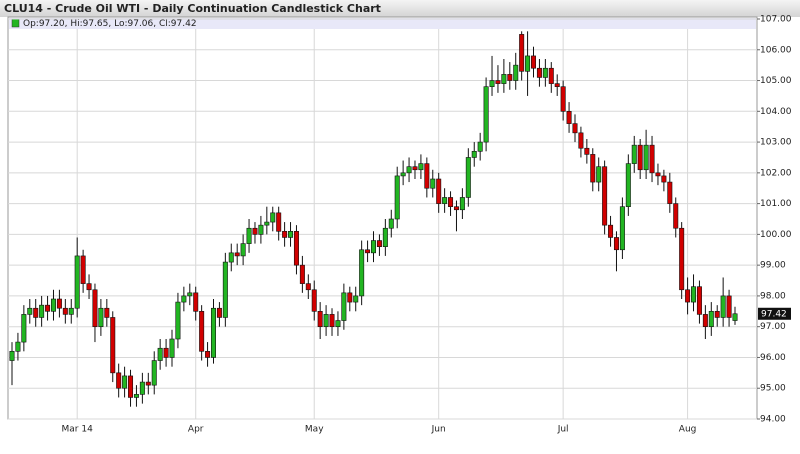  Describe the element at coordinates (773, 389) in the screenshot. I see `y-tick-label: 95.00` at that location.